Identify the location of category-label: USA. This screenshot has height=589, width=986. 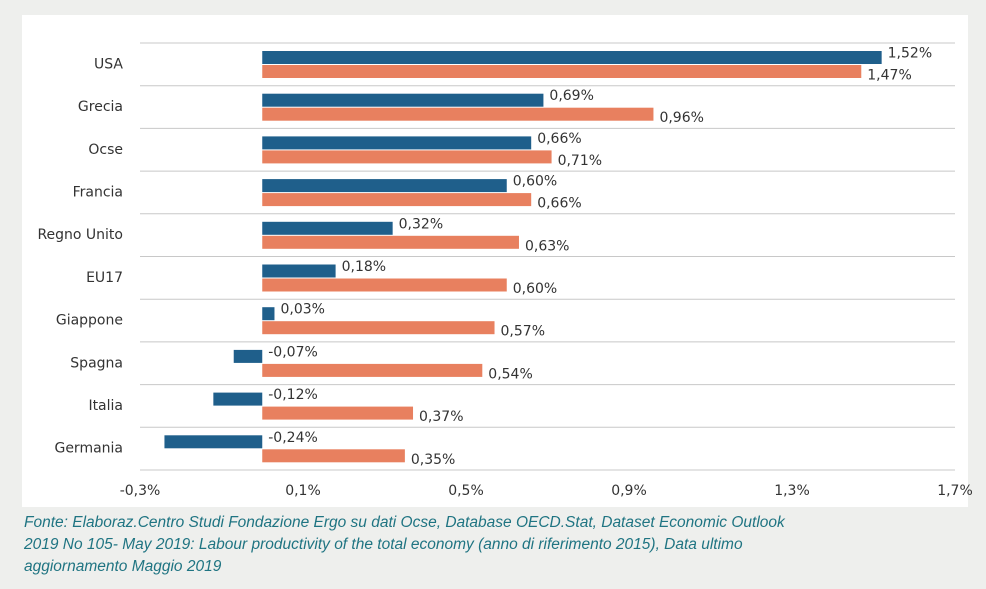
(108, 64).